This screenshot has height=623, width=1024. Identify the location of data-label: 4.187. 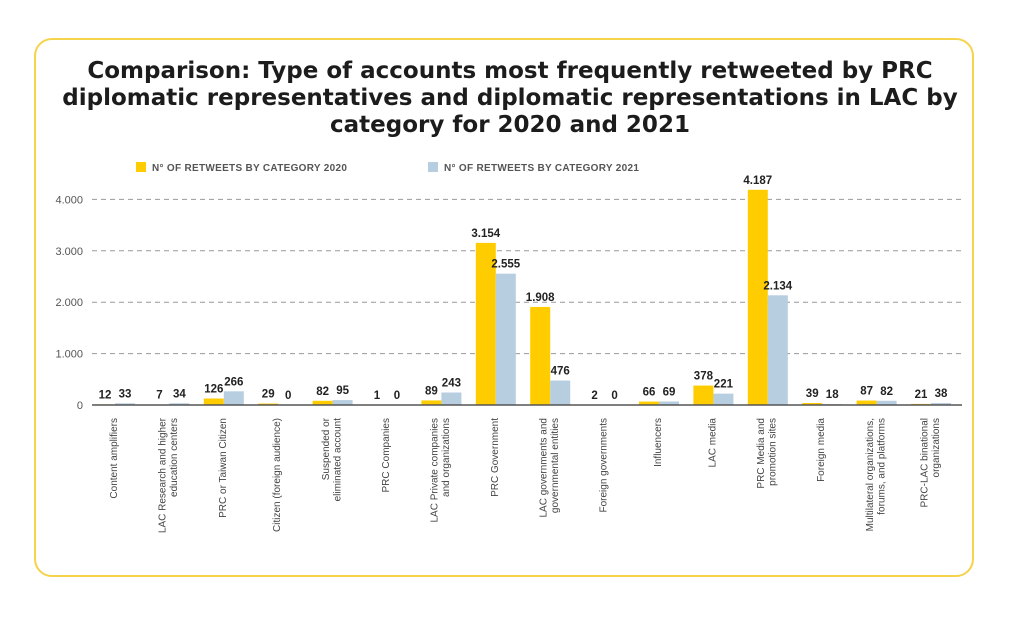
(757, 181).